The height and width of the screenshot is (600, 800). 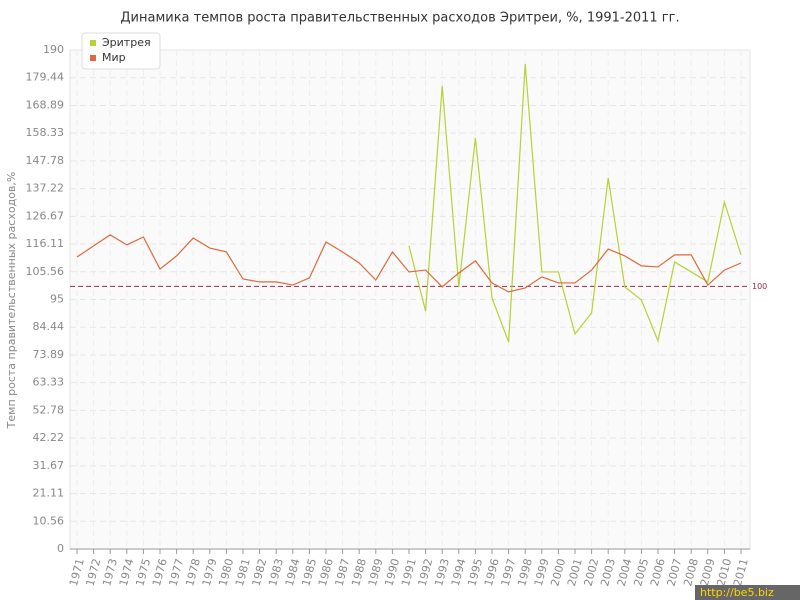 I want to click on y-tick-label: 147.78, so click(x=45, y=160).